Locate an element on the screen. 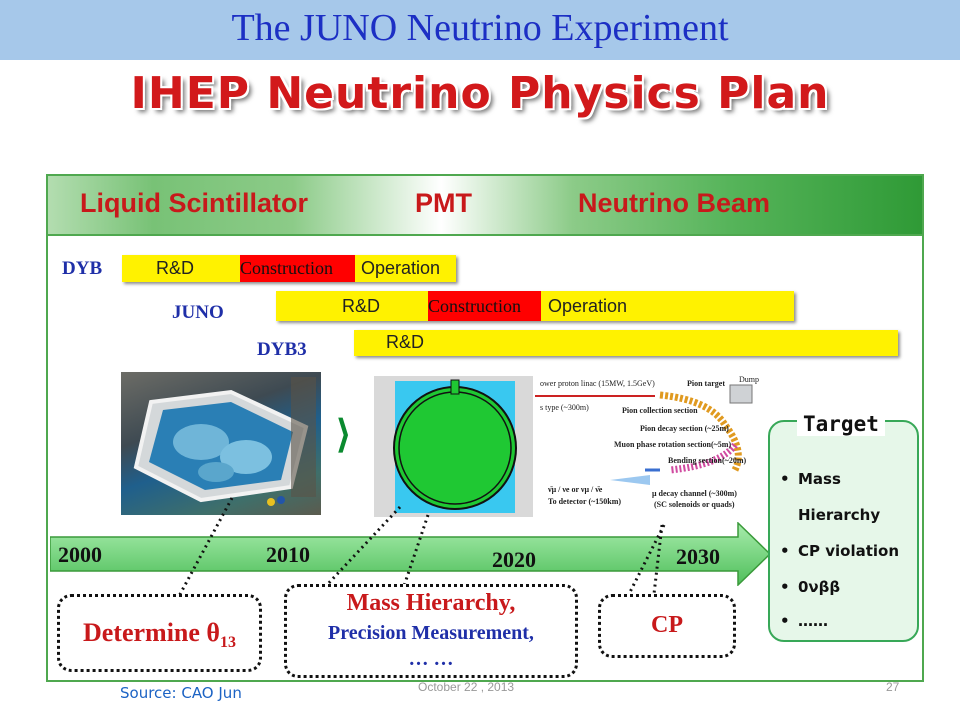 This screenshot has height=720, width=960. beam-proton-linac: ower proton linac (15MW, 1.5GeV) is located at coordinates (597, 383).